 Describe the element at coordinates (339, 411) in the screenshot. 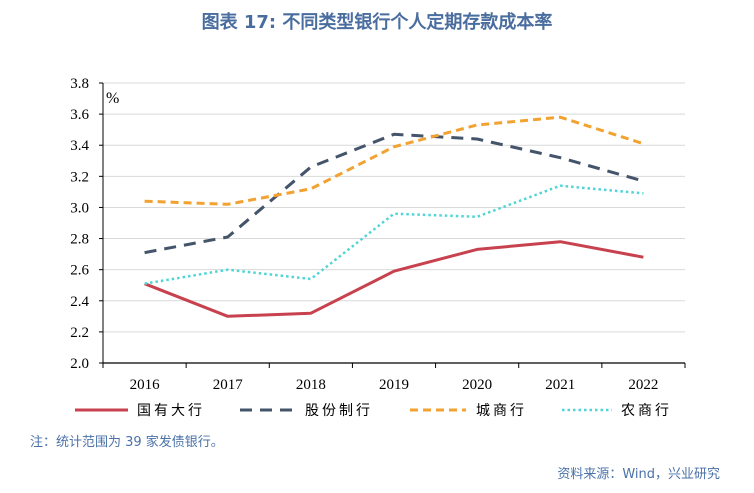

I see `legend-label: 股份制行` at that location.